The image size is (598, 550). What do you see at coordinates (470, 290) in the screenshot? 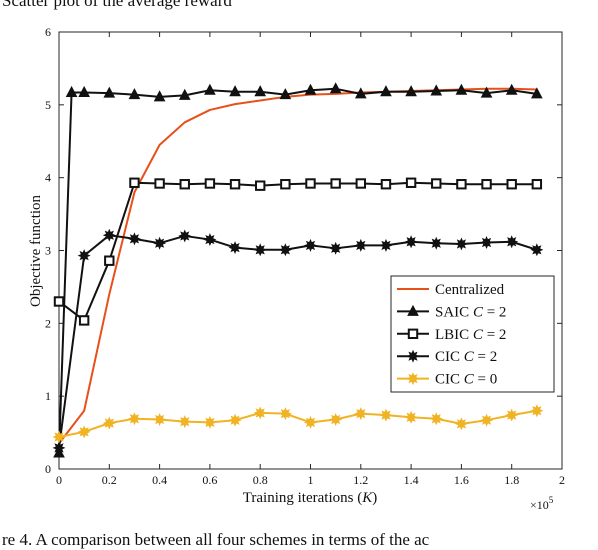
I see `legend-label: Centralized` at bounding box center [470, 290].